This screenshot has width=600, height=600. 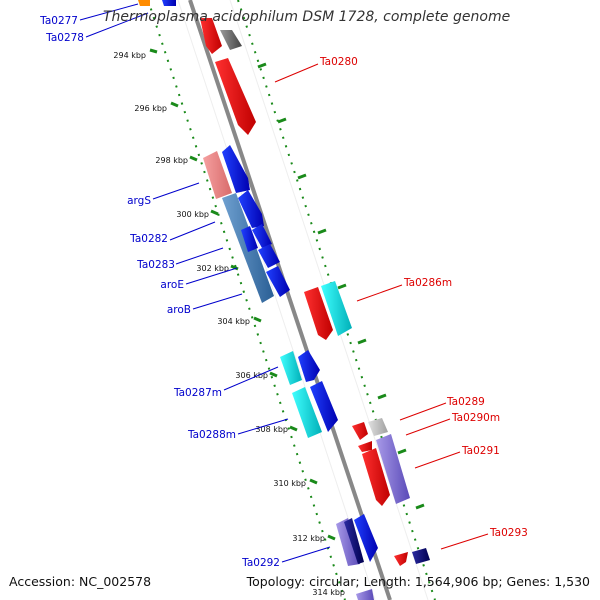 I want to click on kbp-label: 302 kbp, so click(x=212, y=268).